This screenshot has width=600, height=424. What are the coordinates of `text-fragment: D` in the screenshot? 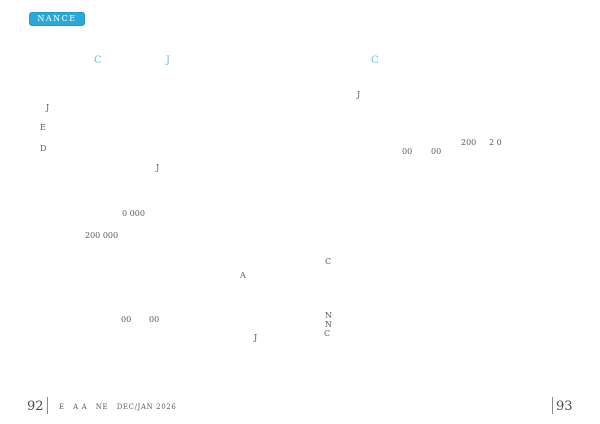 It's located at (43, 148).